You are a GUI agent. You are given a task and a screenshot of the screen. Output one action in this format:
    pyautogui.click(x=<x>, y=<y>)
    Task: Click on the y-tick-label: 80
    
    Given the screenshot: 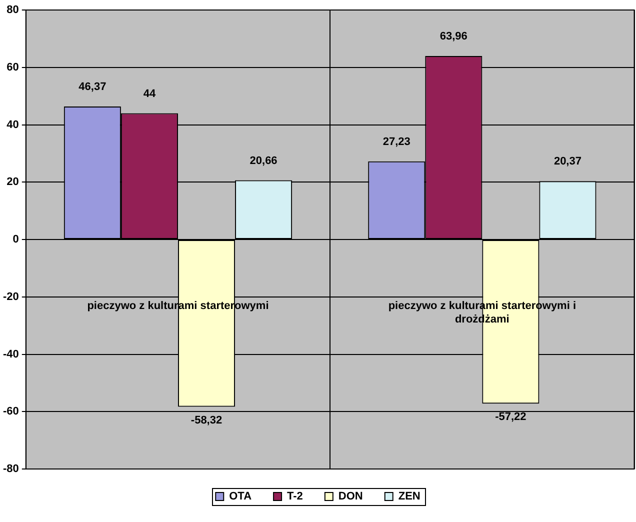 What is the action you would take?
    pyautogui.click(x=12, y=10)
    